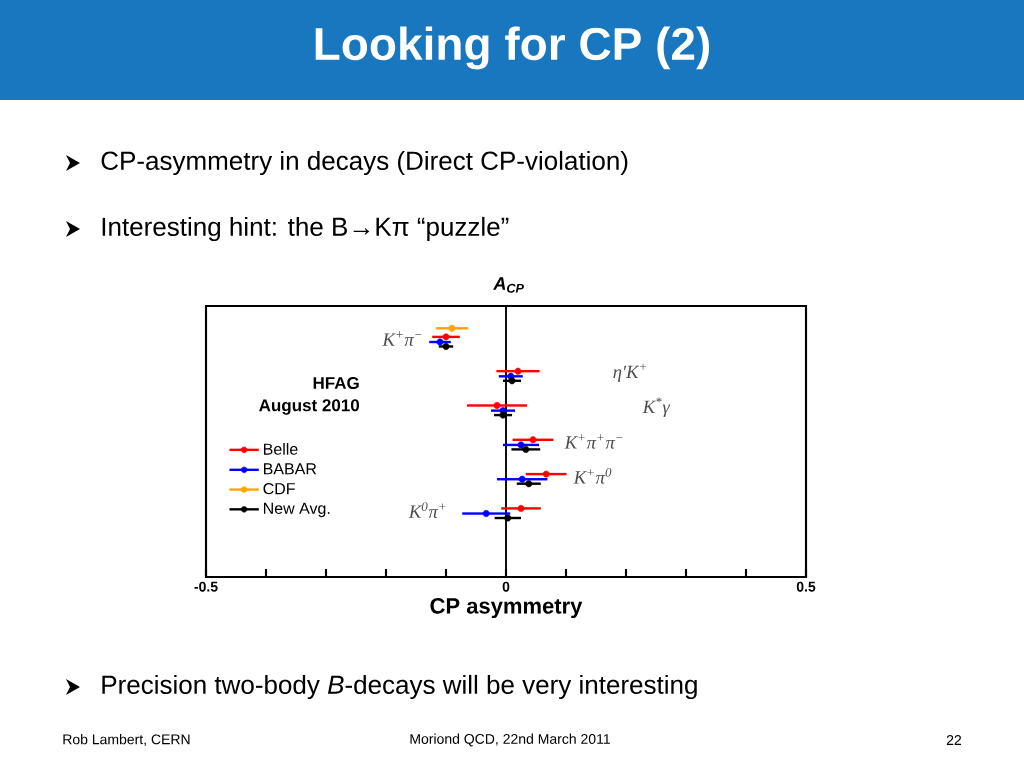  What do you see at coordinates (592, 475) in the screenshot?
I see `y-tick-label: K$^{+}$π$^{0}$` at bounding box center [592, 475].